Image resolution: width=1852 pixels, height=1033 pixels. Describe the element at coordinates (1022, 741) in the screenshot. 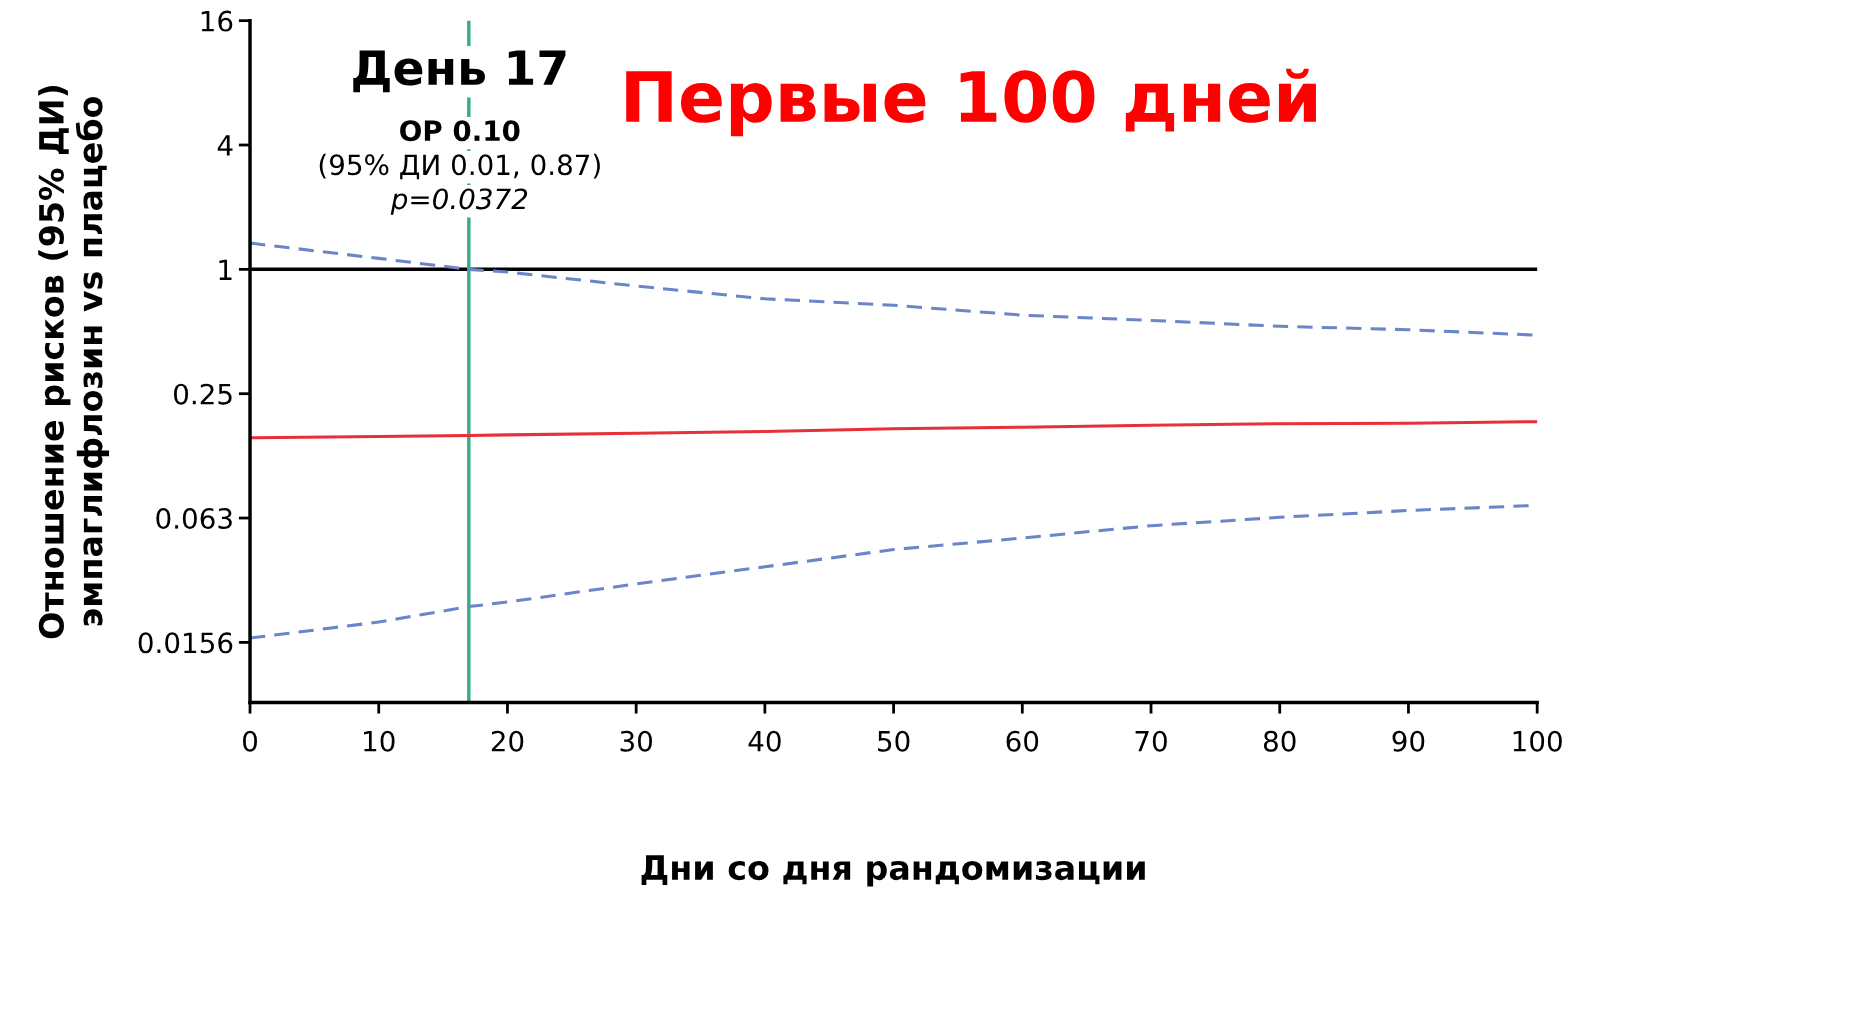

I see `x-tick-label: 60` at that location.